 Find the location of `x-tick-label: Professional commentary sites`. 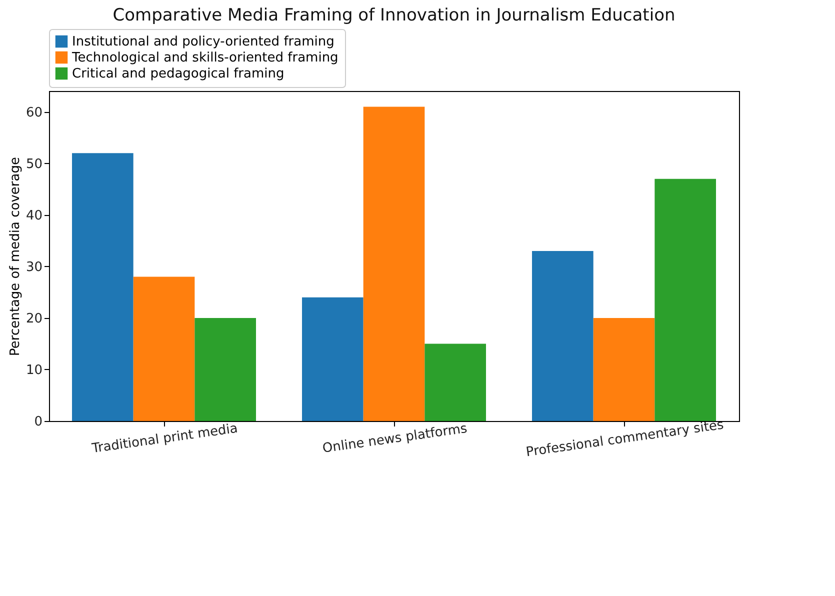

x-tick-label: Professional commentary sites is located at coordinates (625, 439).